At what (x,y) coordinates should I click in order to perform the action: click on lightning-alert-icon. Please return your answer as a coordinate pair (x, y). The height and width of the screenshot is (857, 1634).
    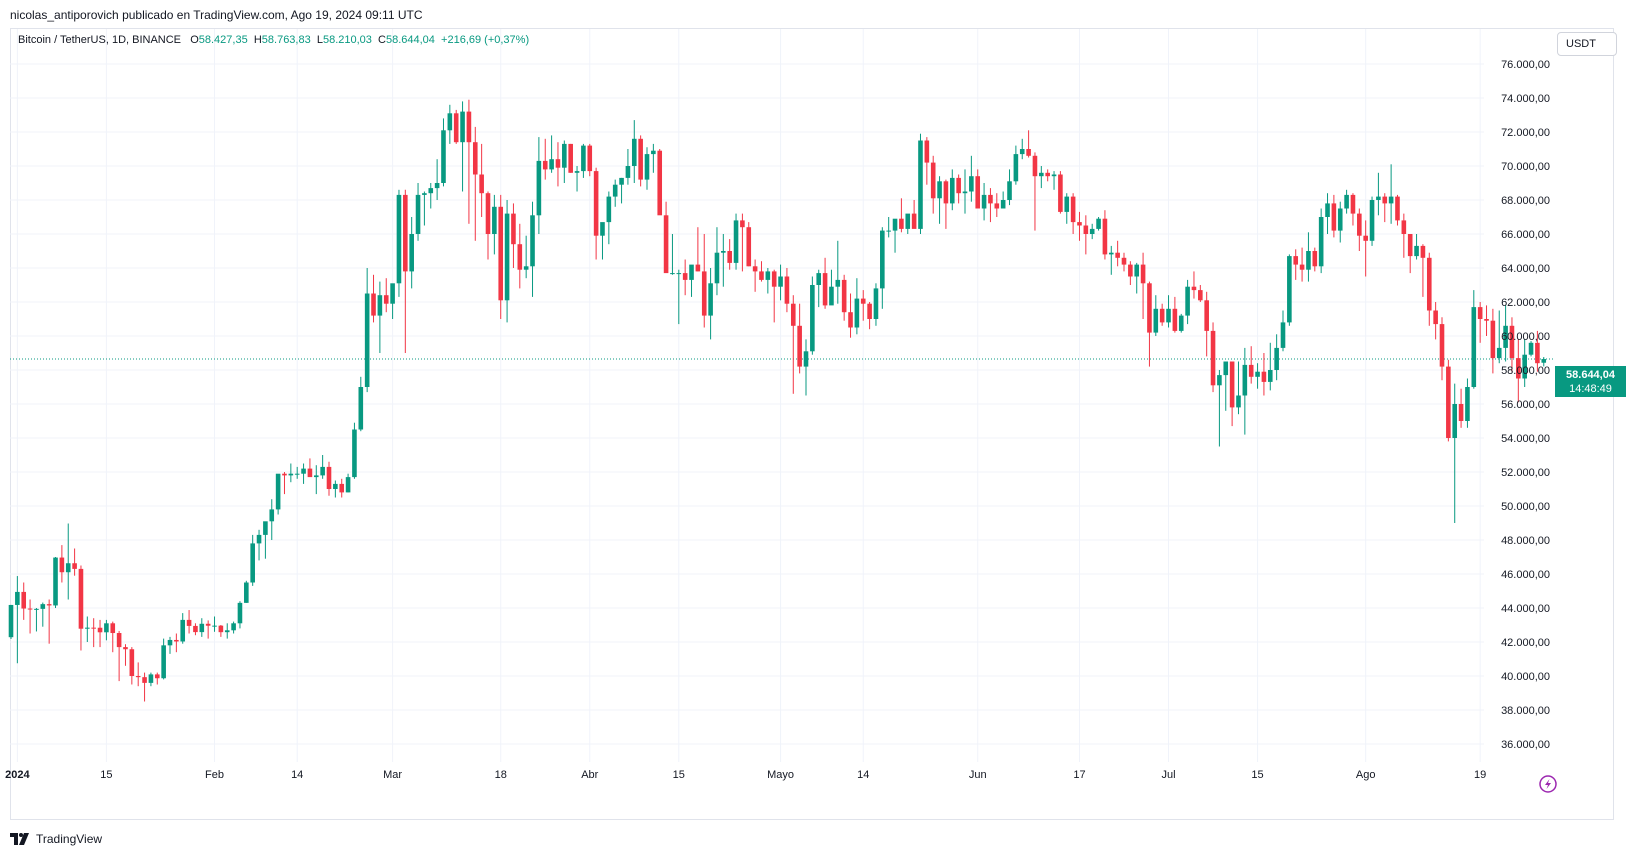
    Looking at the image, I should click on (1548, 784).